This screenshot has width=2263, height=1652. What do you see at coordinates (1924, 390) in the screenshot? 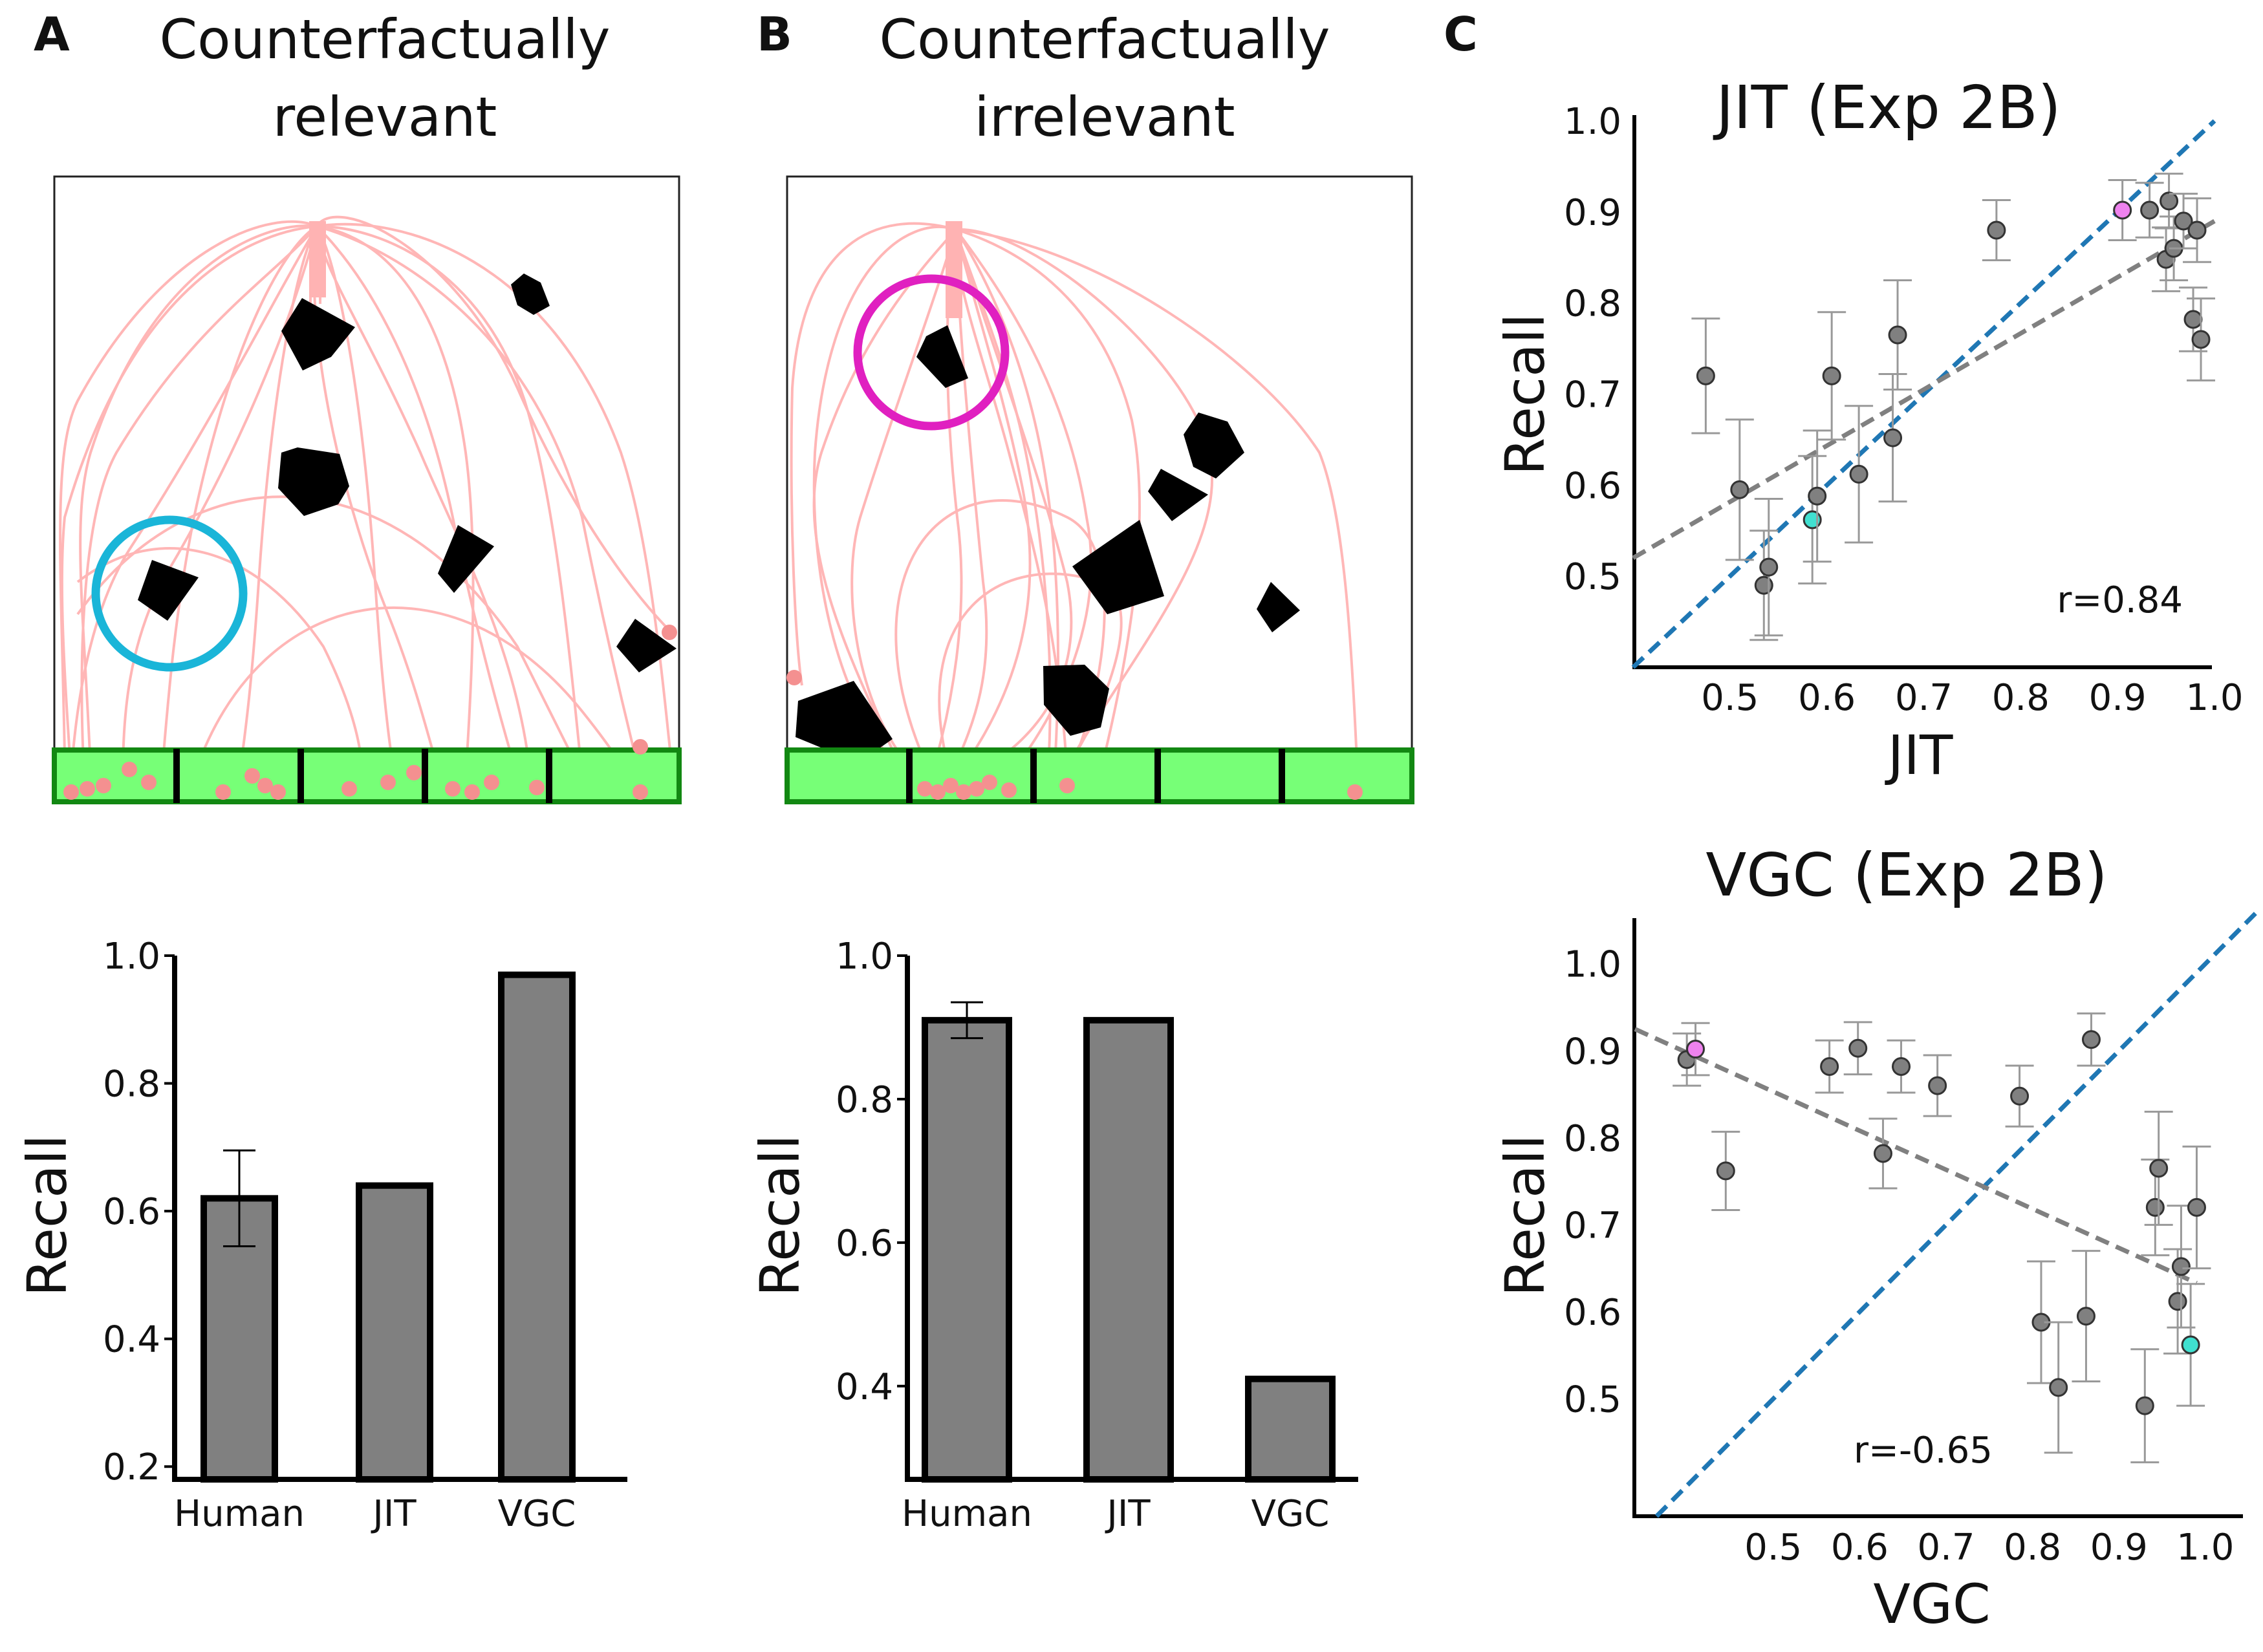
I see `regression-line` at bounding box center [1924, 390].